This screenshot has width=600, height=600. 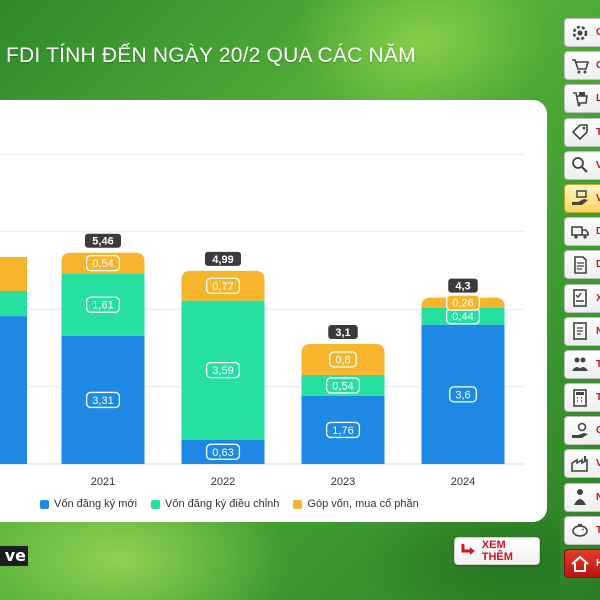 I want to click on gear-icon, so click(x=580, y=32).